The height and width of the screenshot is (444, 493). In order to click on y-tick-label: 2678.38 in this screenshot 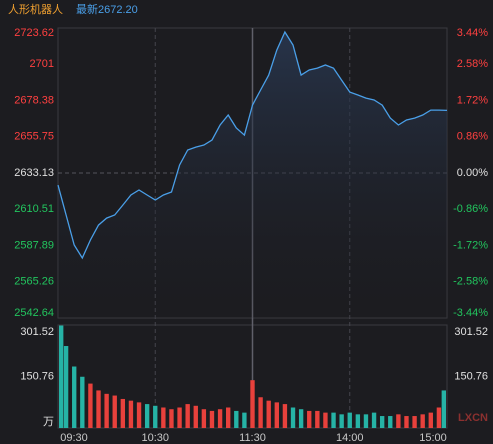, I will do `click(34, 100)`.